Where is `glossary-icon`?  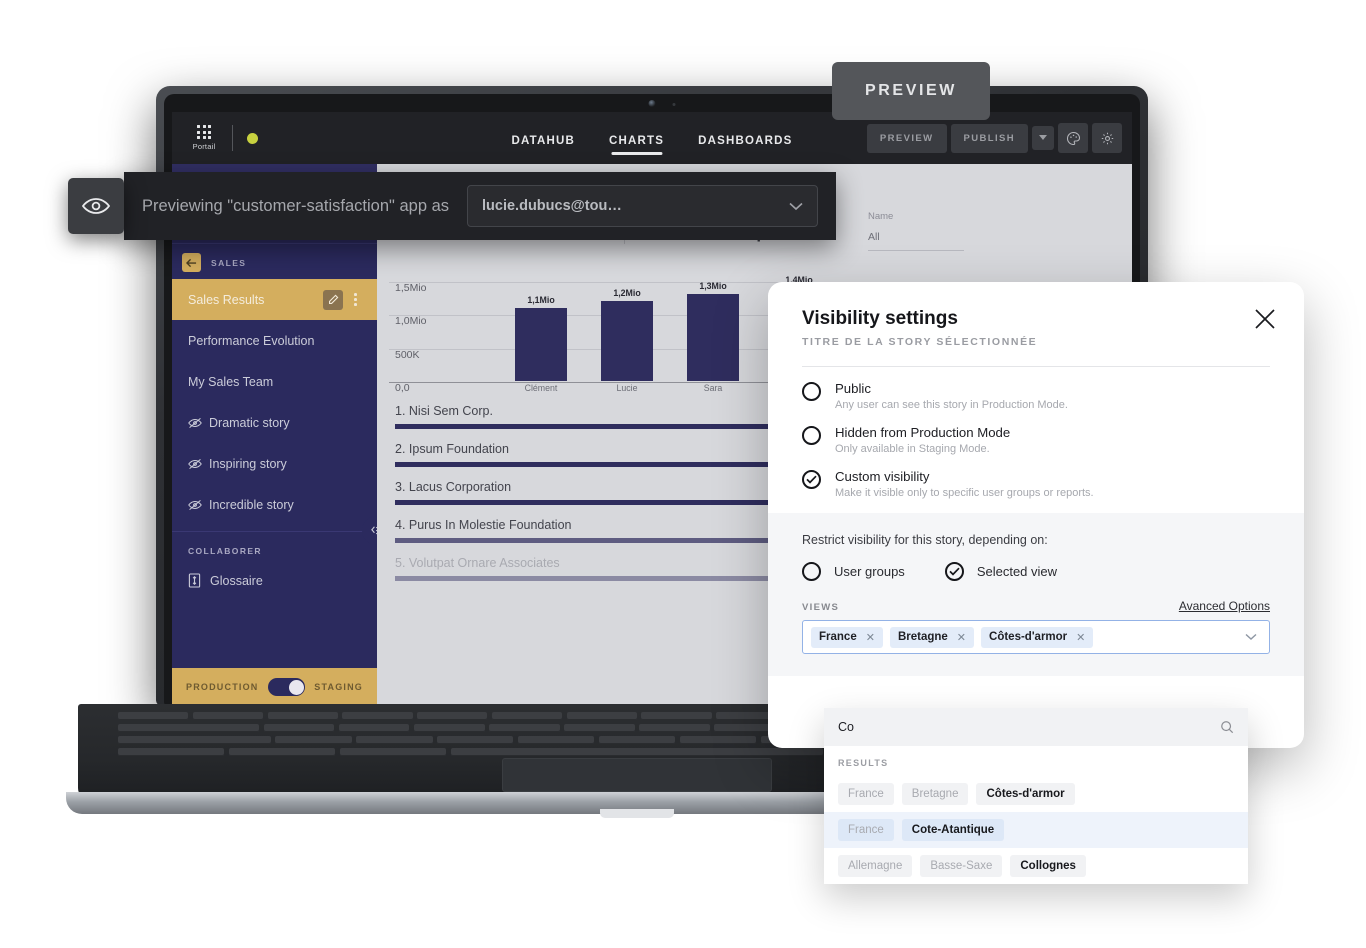 glossary-icon is located at coordinates (194, 580).